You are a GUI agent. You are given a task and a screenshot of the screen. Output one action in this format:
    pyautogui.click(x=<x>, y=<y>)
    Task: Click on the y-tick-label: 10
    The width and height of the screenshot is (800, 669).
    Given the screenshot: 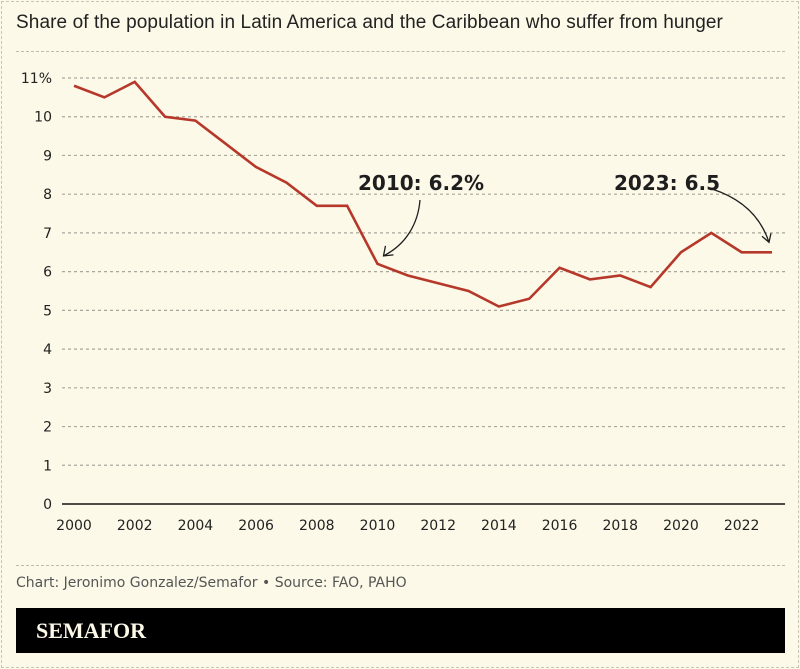 What is the action you would take?
    pyautogui.click(x=43, y=118)
    